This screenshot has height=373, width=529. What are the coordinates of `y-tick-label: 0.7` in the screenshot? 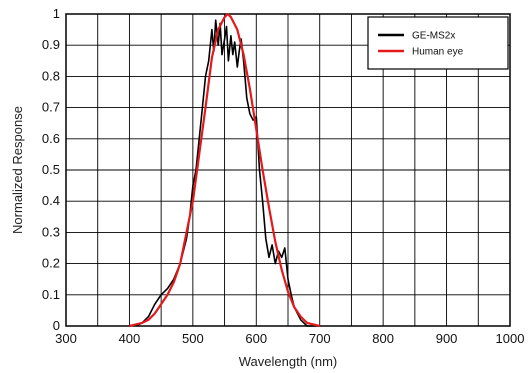 It's located at (51, 107).